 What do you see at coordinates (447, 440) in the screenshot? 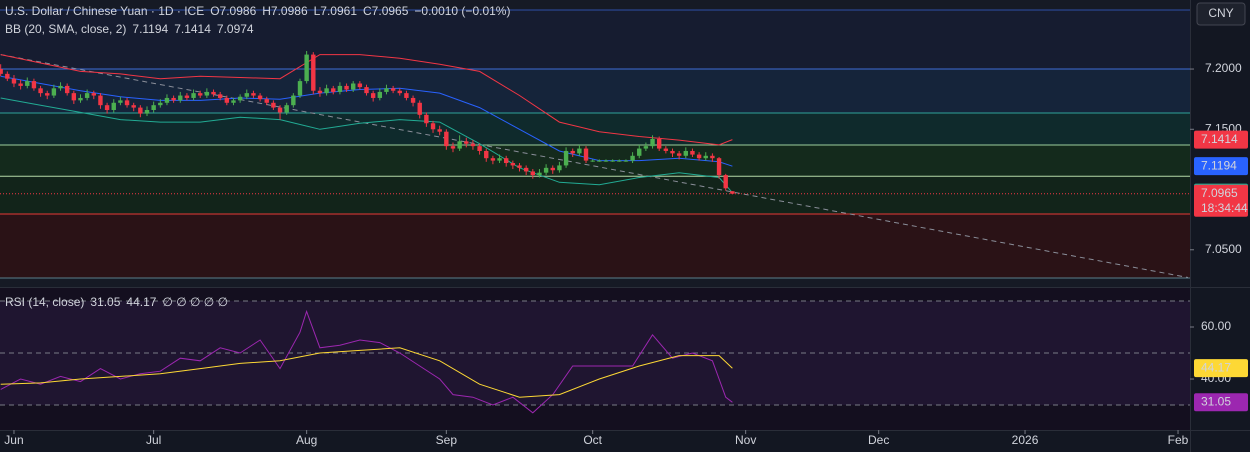
I see `x-tick-label: Sep` at bounding box center [447, 440].